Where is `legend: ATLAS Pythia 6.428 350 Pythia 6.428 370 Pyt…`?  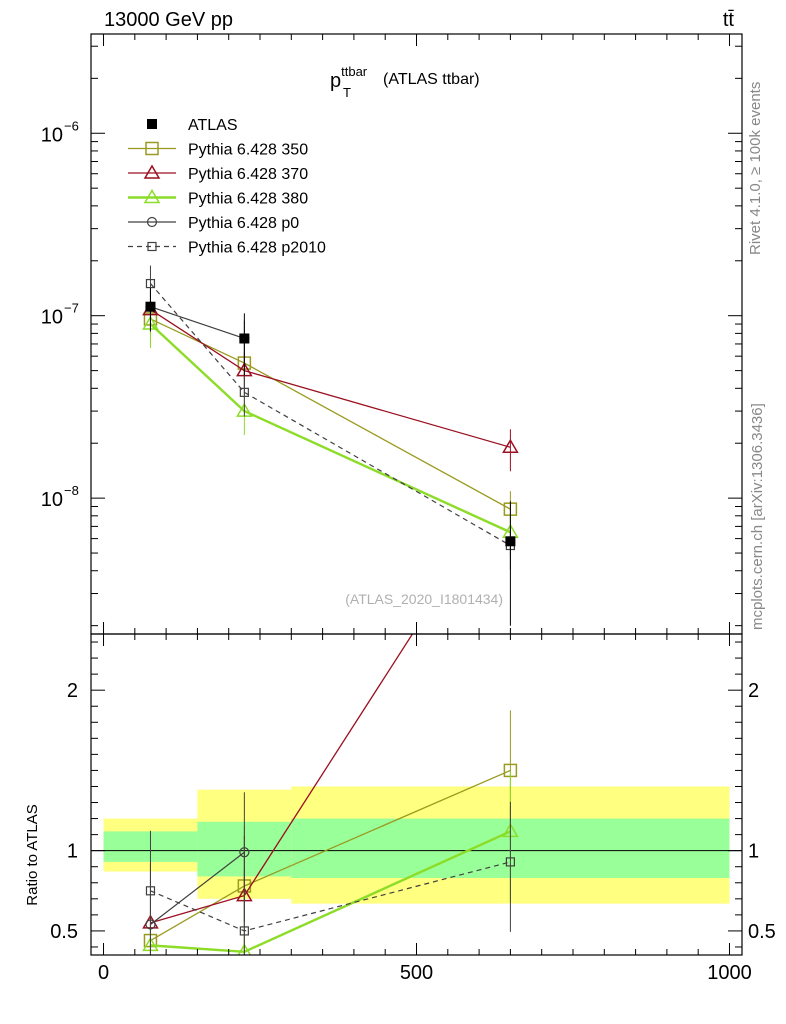
legend: ATLAS Pythia 6.428 350 Pythia 6.428 370 Pyt… is located at coordinates (227, 187).